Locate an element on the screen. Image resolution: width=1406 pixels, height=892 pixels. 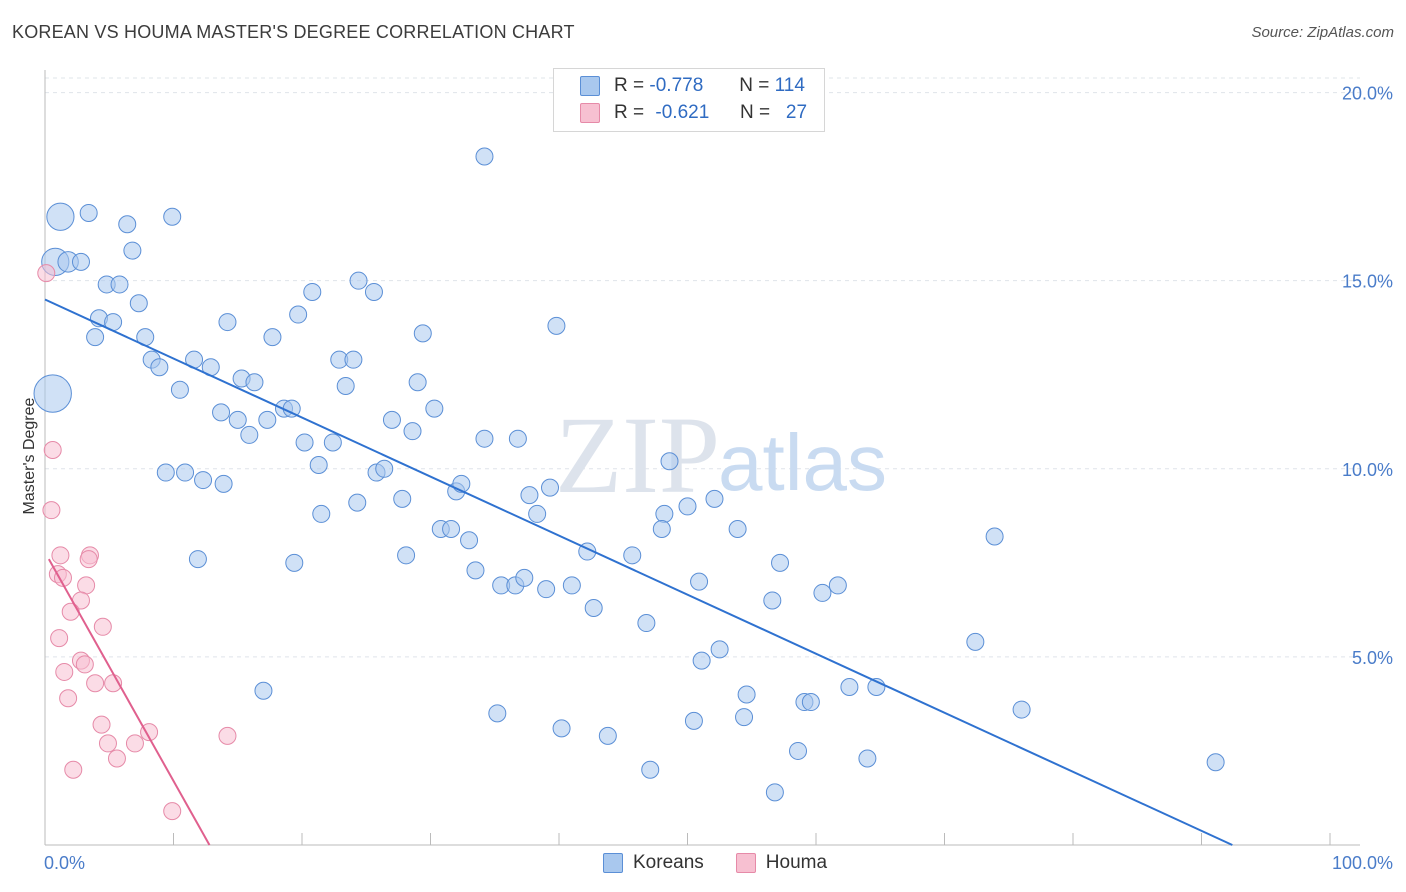
x-tick-label-0: 0.0% is located at coordinates (64, 863).